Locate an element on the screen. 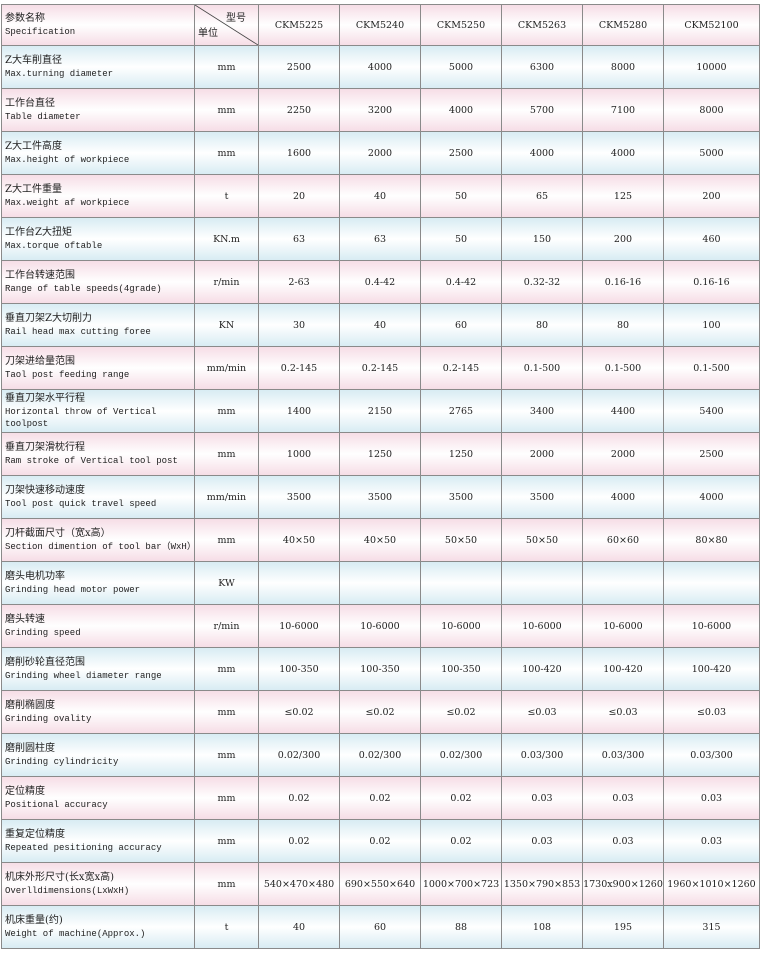  header-spec-cell: 参数名称 Specification is located at coordinates (98, 25).